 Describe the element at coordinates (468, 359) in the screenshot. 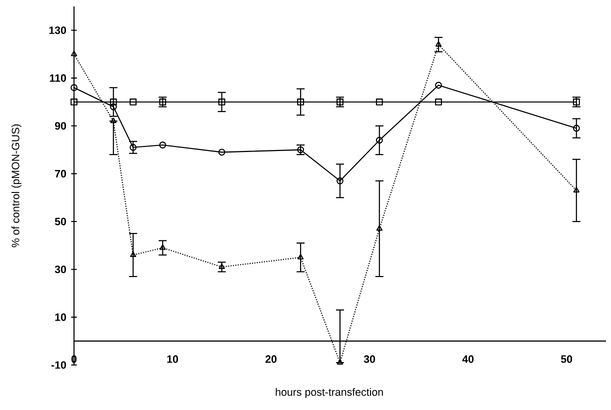

I see `x-tick-label: 40` at that location.